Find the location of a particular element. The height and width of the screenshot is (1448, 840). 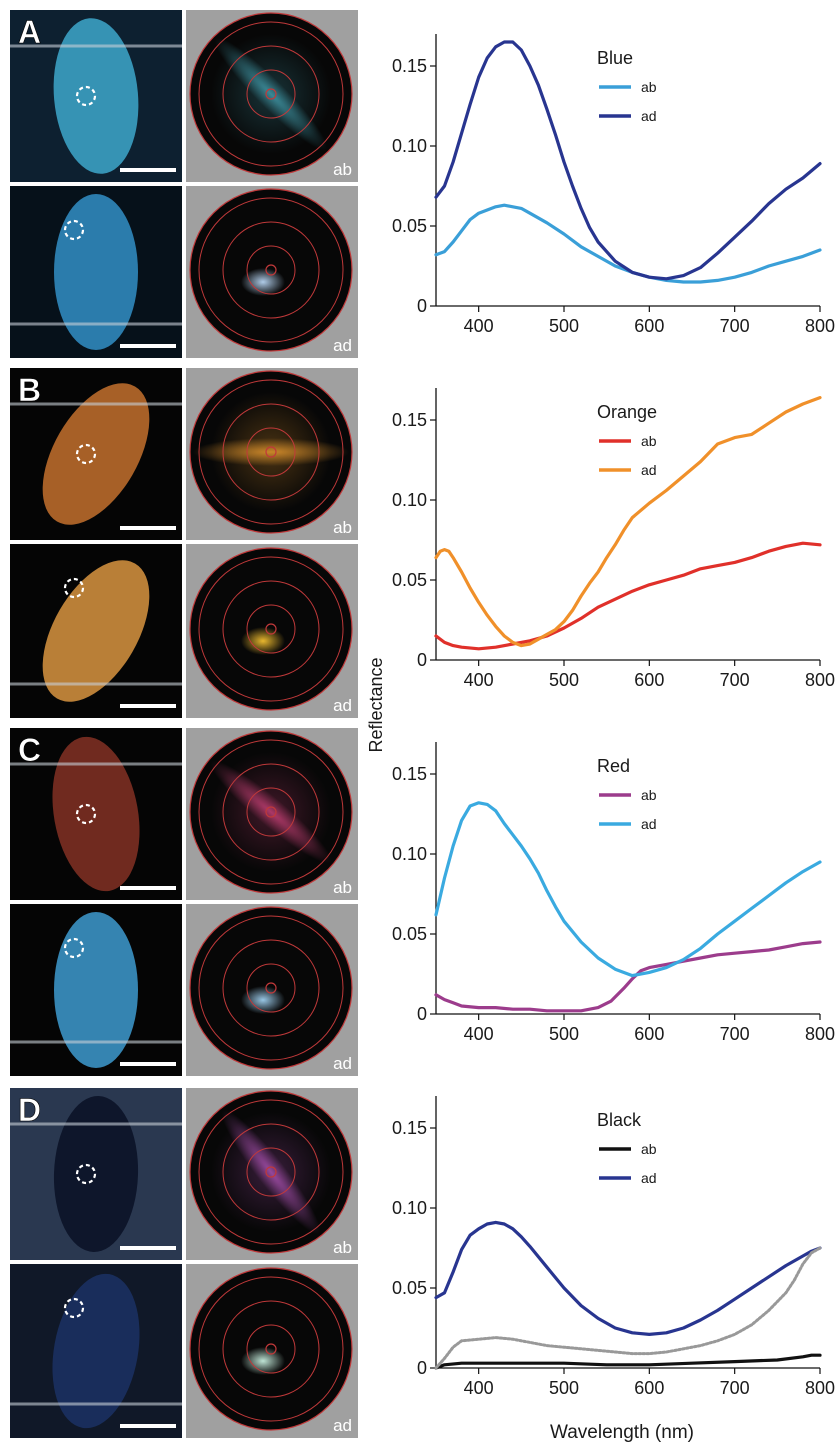

chart-orange: 0 0.05 0.10 0.15 400 500 600 700 800 Orange ab ad is located at coordinates (613, 539).